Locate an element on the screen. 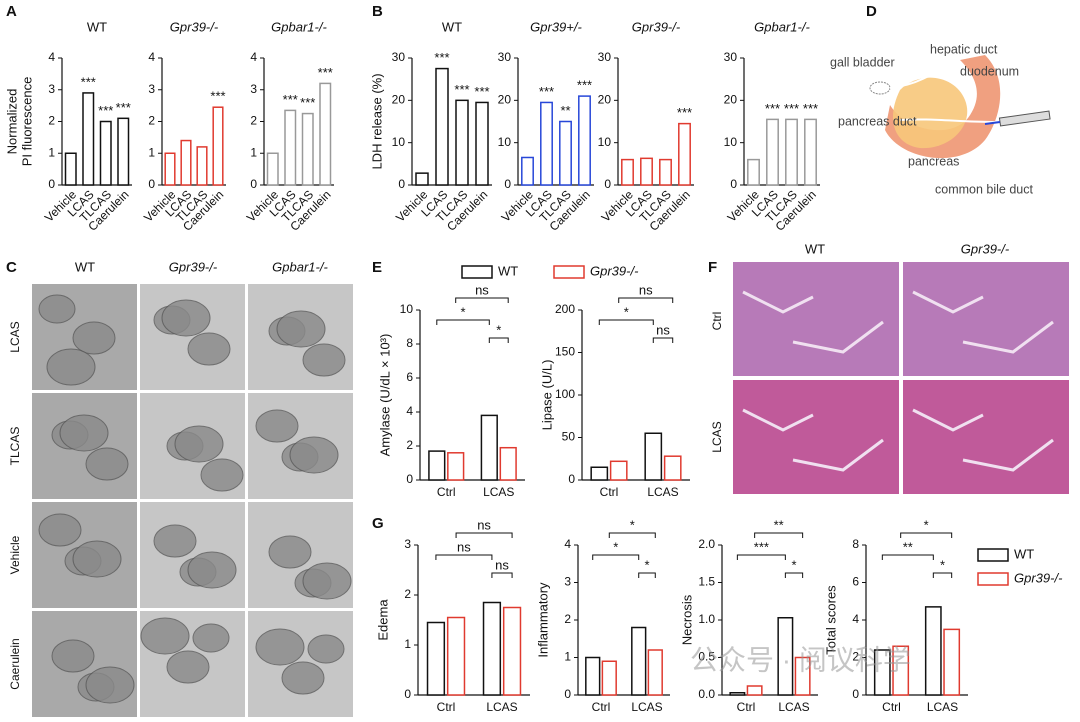 This screenshot has height=722, width=1080. image-row-label: Caerulein is located at coordinates (15, 663).